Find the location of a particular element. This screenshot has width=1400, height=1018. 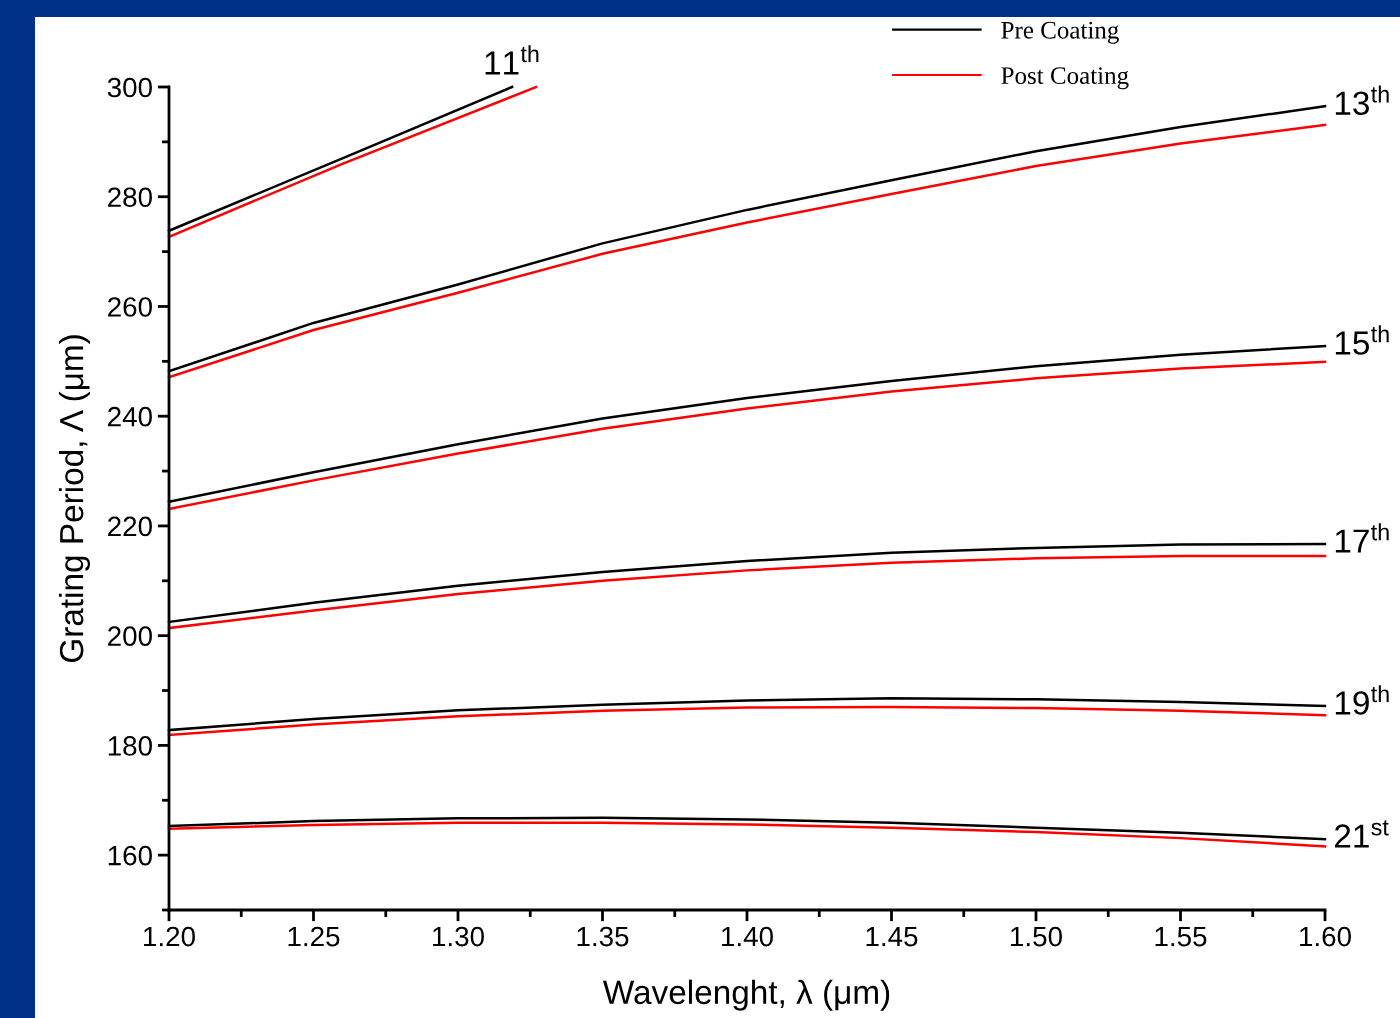

text: 15$^{th}$ is located at coordinates (1362, 340).